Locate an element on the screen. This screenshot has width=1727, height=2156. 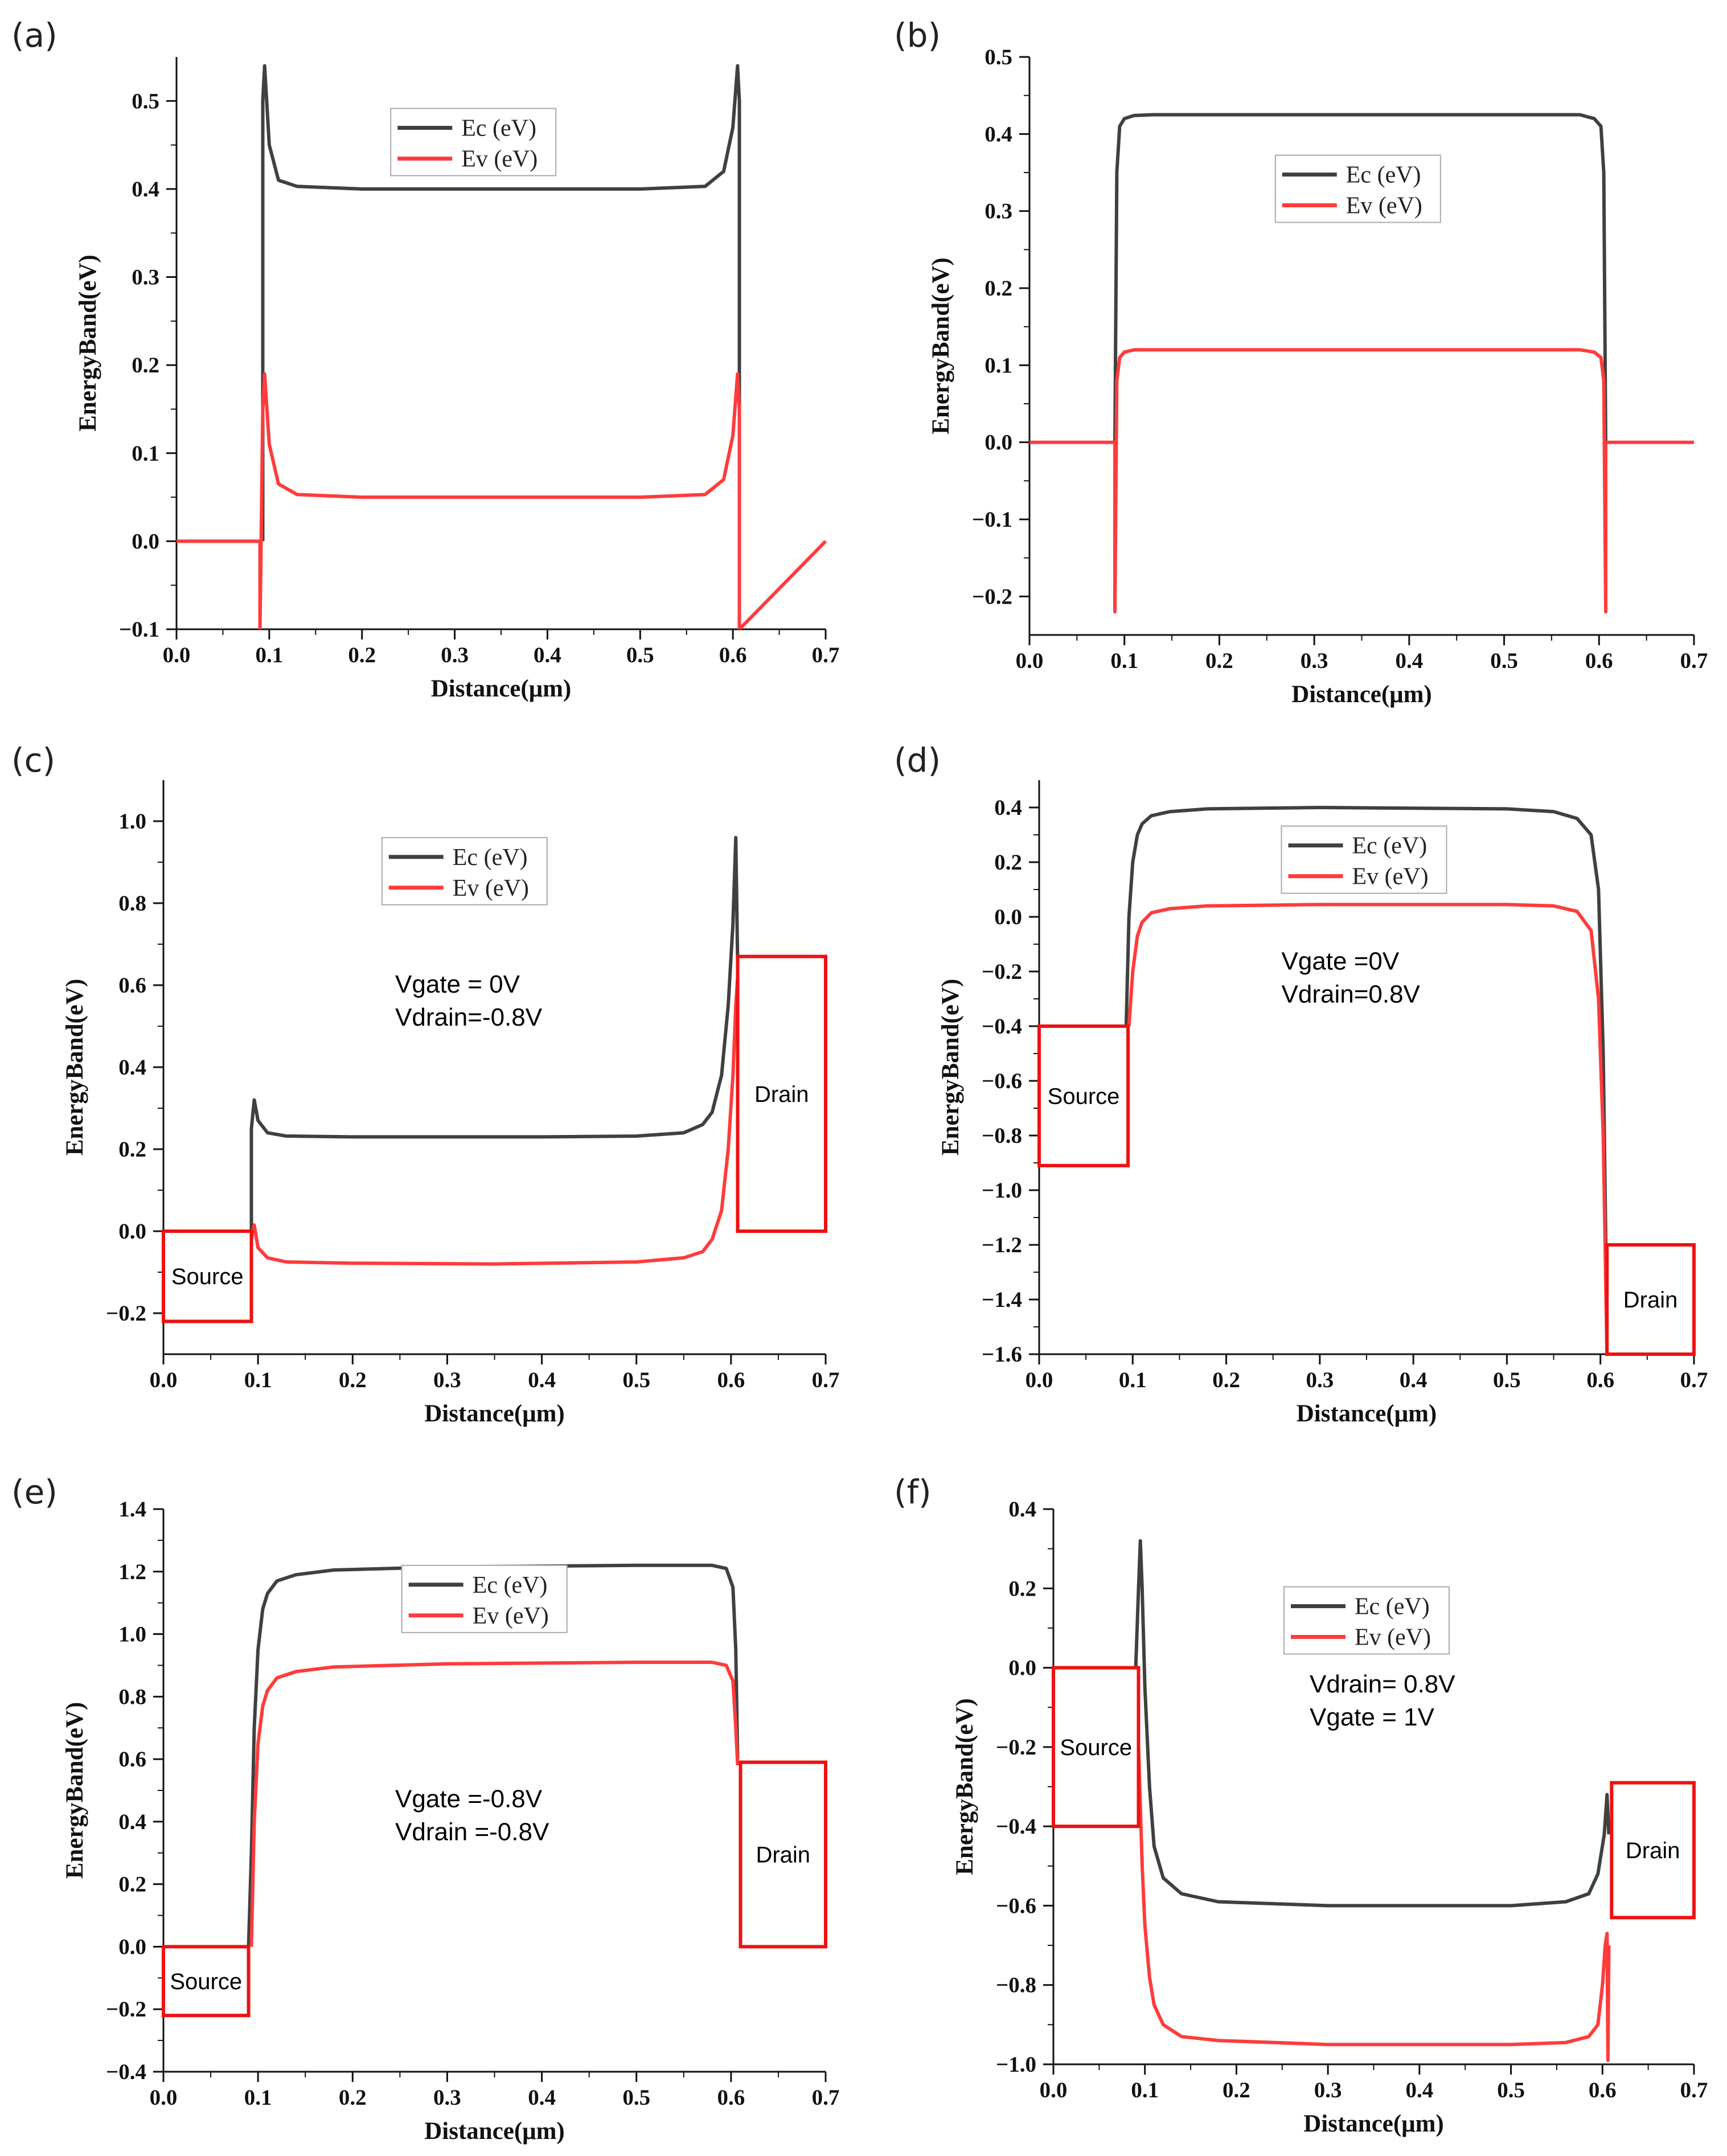
bias-annotation: Vdrain=-0.8V is located at coordinates (469, 1017).